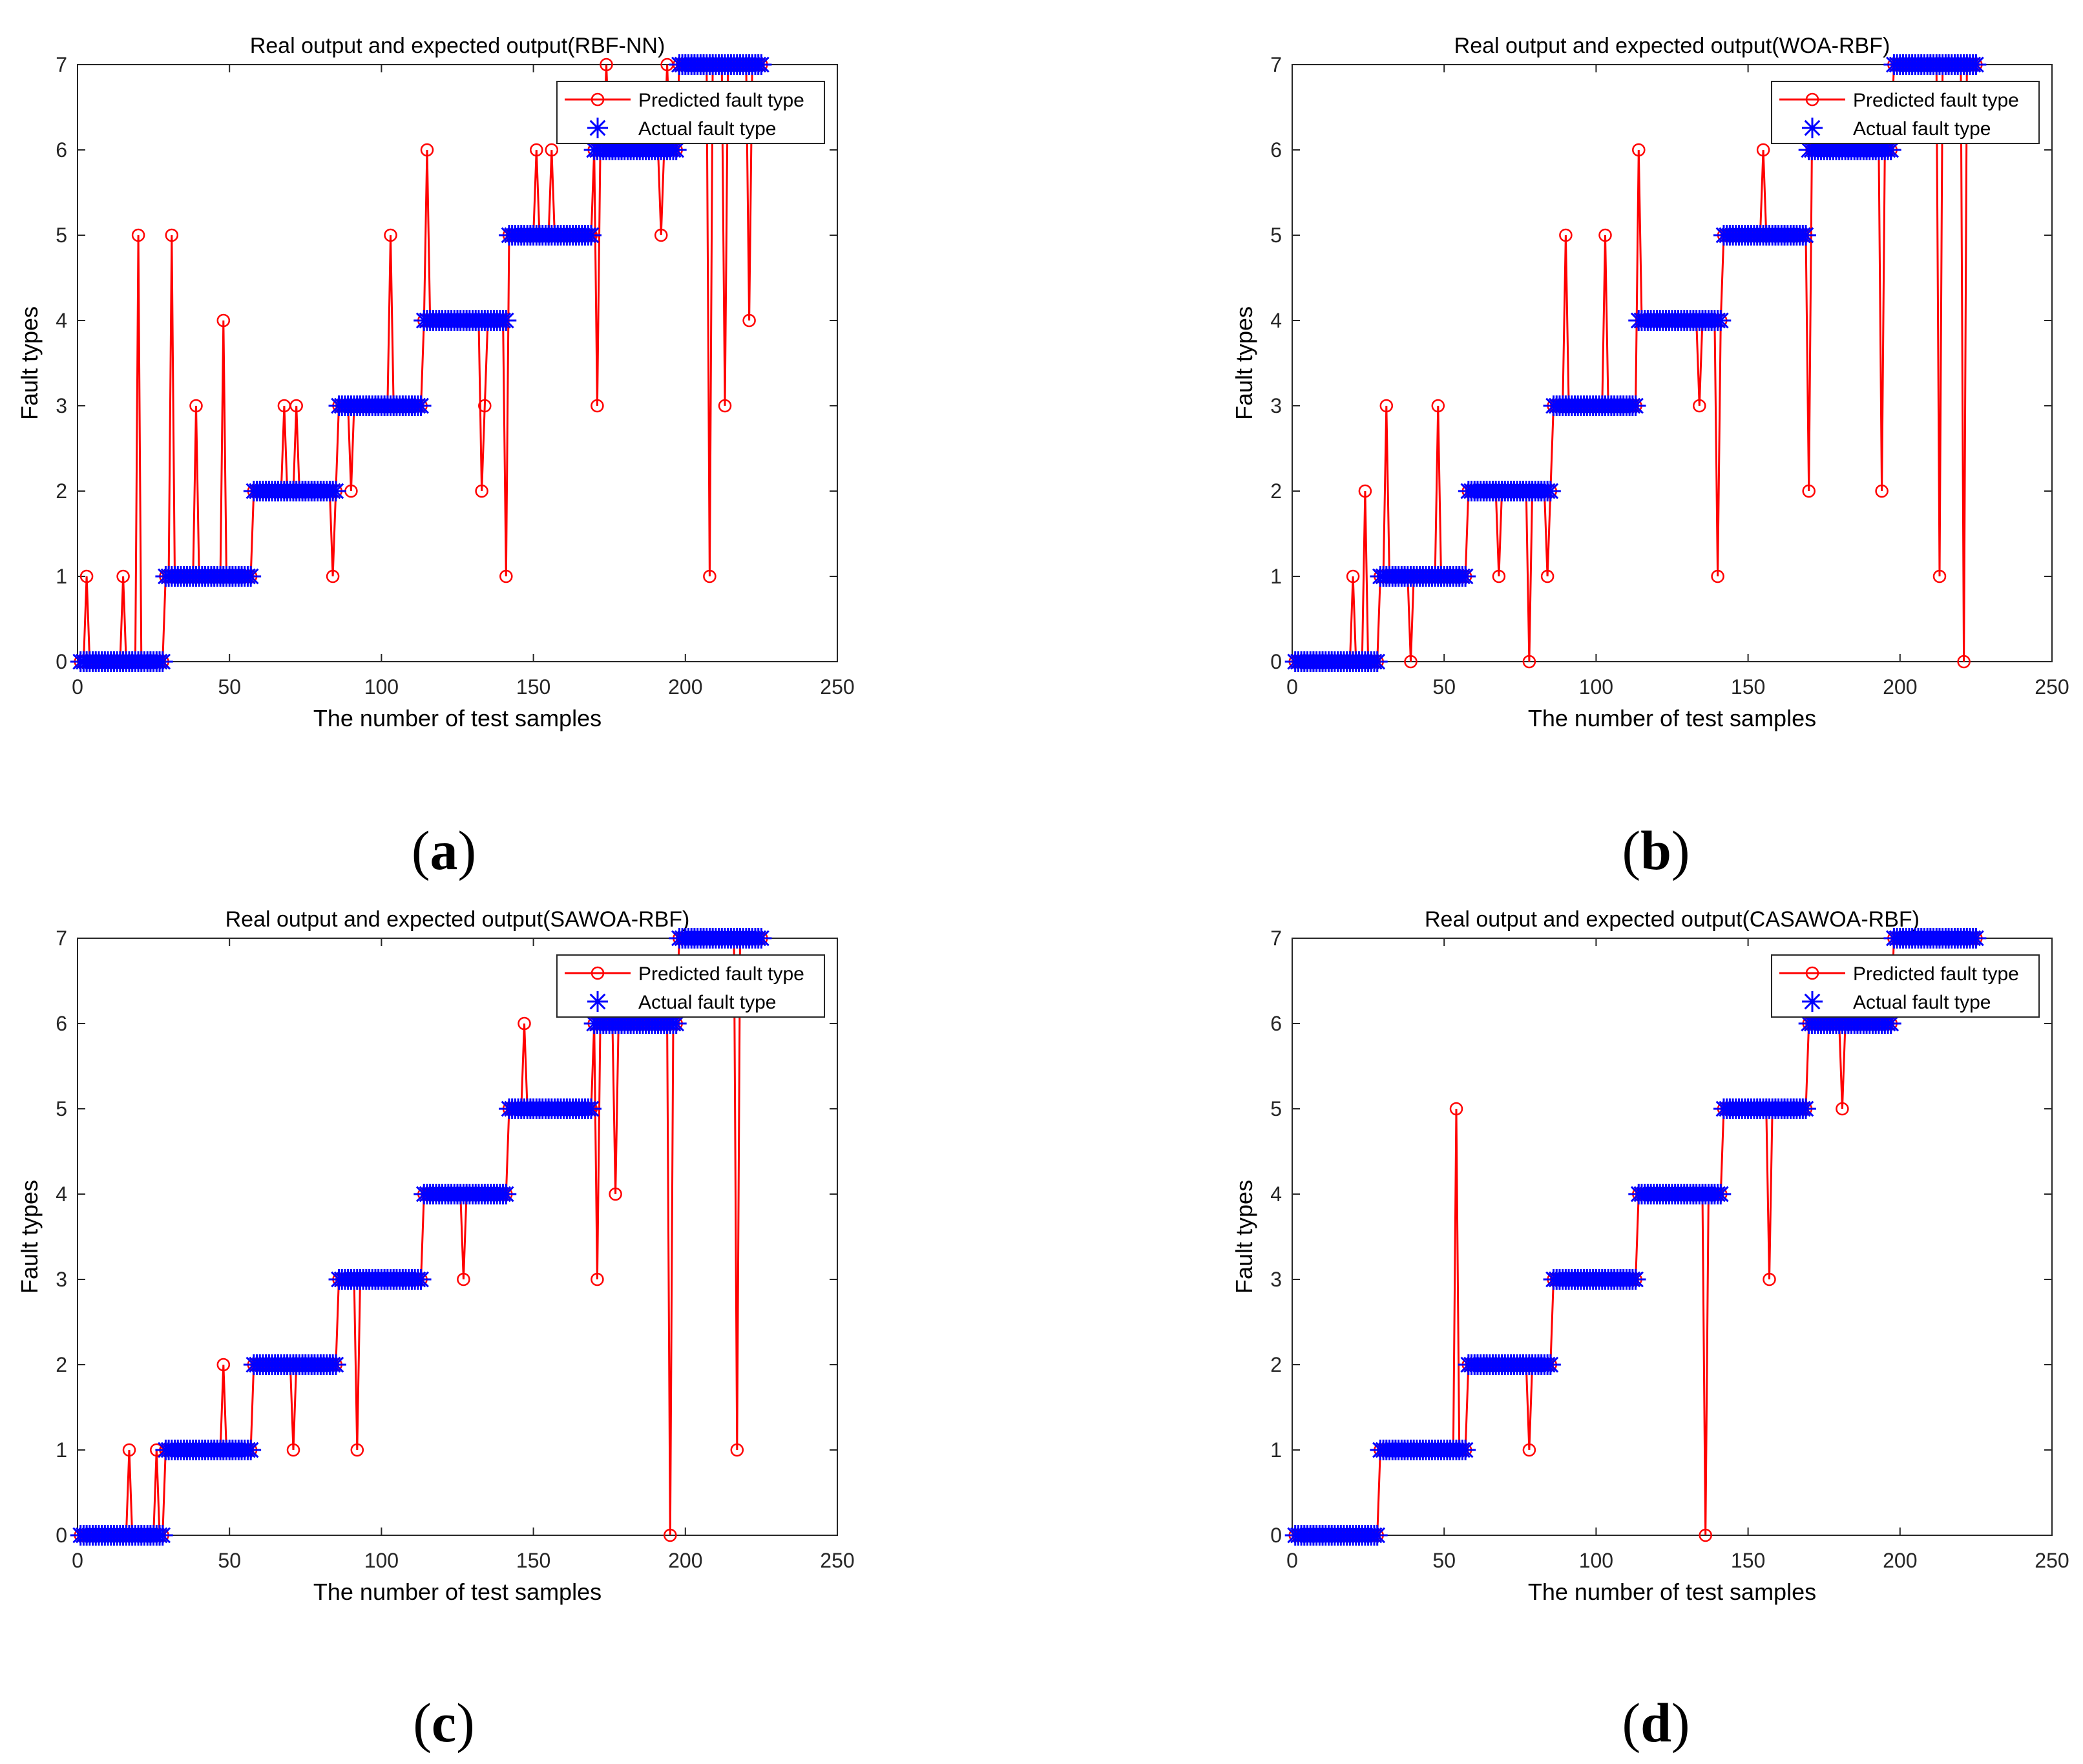 Image resolution: width=2083 pixels, height=1764 pixels. Describe the element at coordinates (1276, 491) in the screenshot. I see `y-tick-label: 2` at that location.